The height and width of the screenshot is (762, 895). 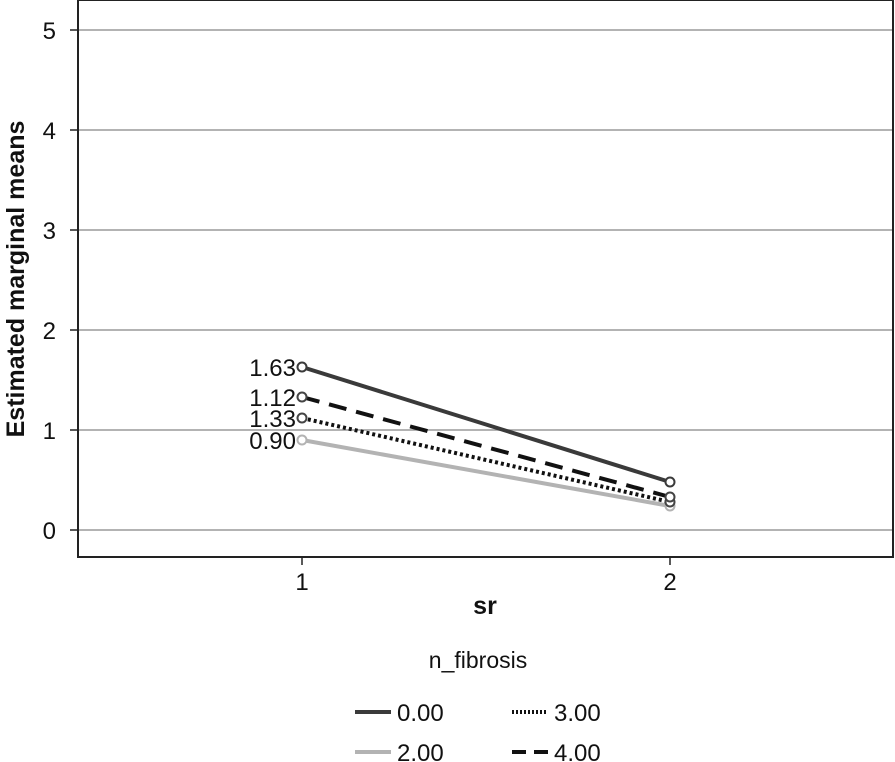 What do you see at coordinates (272, 441) in the screenshot?
I see `data-label: 0.90` at bounding box center [272, 441].